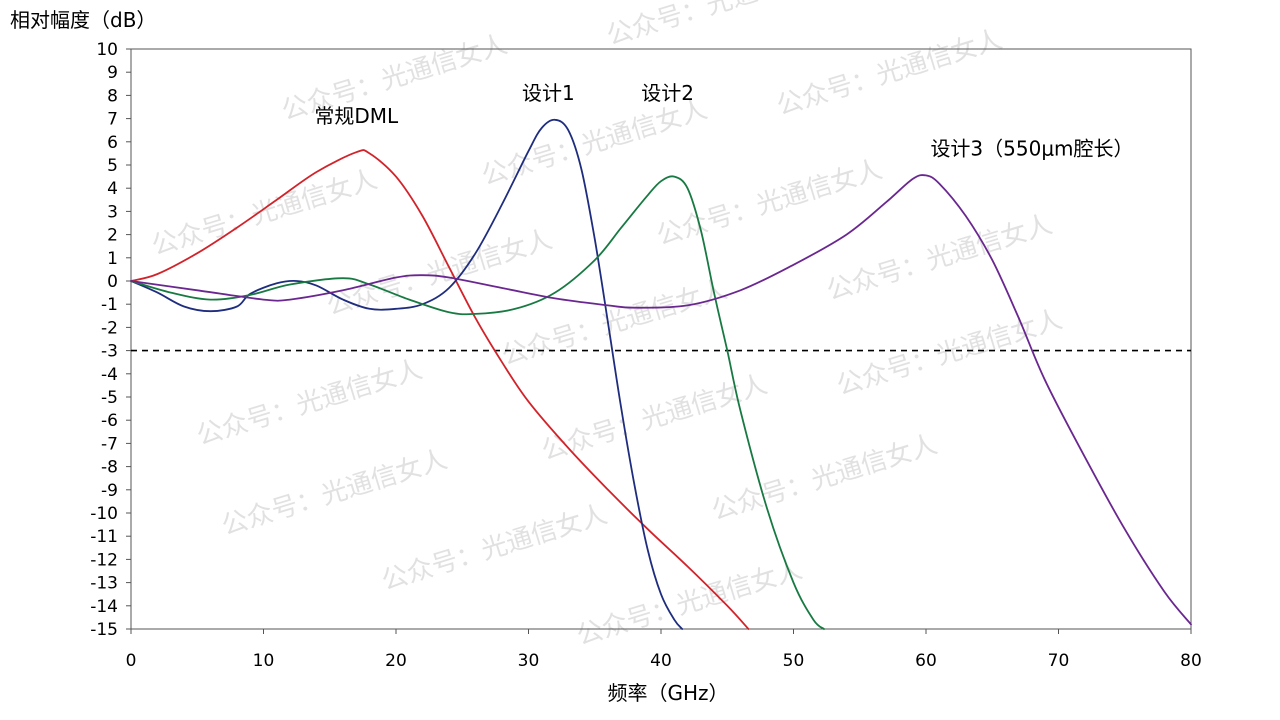 The width and height of the screenshot is (1280, 720). I want to click on series-label-layer: 常规DML 设计1 设计2 设计3（550μm腔长）, so click(723, 121).